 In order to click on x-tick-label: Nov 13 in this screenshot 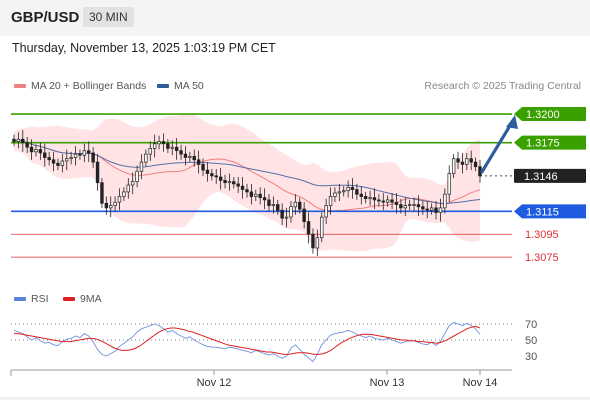, I will do `click(387, 383)`.